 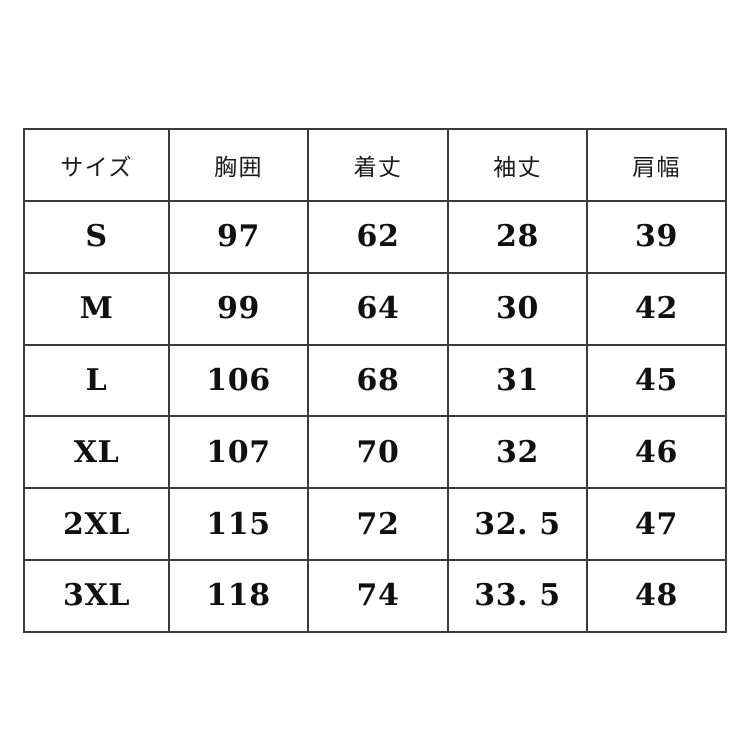 What do you see at coordinates (656, 165) in the screenshot?
I see `column-header-shoulder: 肩幅` at bounding box center [656, 165].